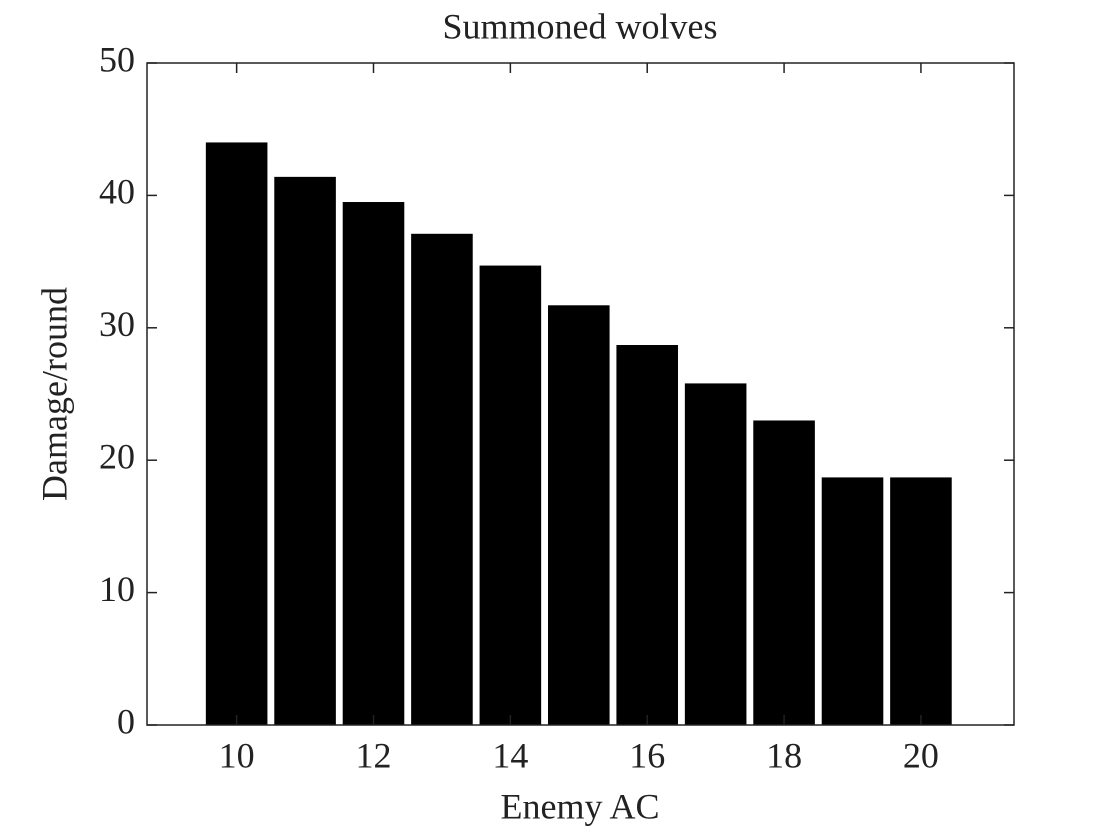  What do you see at coordinates (921, 755) in the screenshot?
I see `x-tick-label: 20` at bounding box center [921, 755].